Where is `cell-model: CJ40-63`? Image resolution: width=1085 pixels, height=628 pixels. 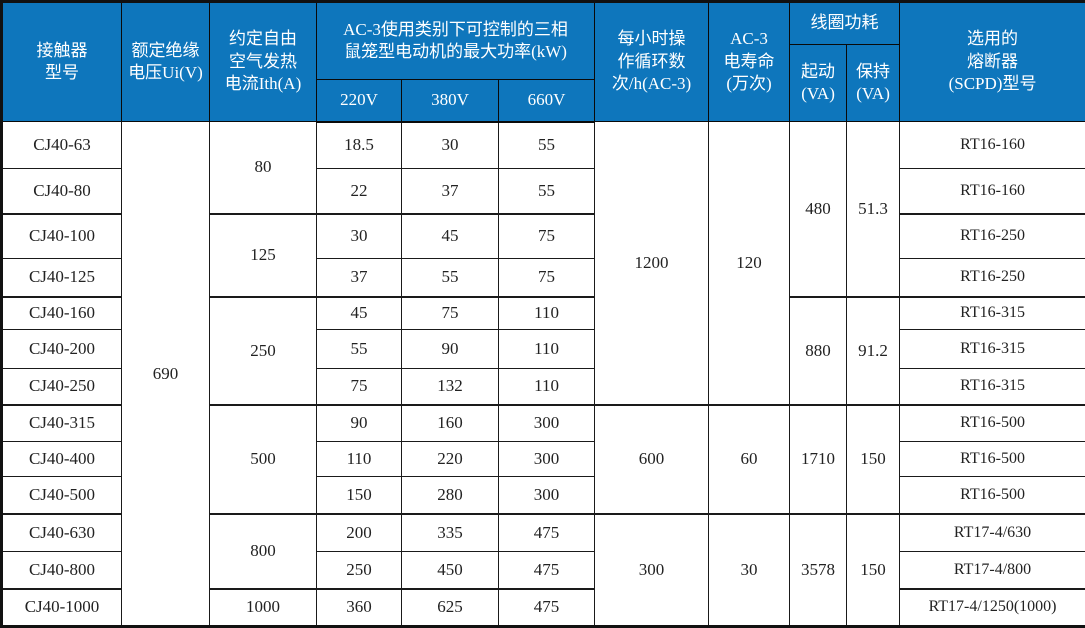
cell-model: CJ40-63 is located at coordinates (62, 145).